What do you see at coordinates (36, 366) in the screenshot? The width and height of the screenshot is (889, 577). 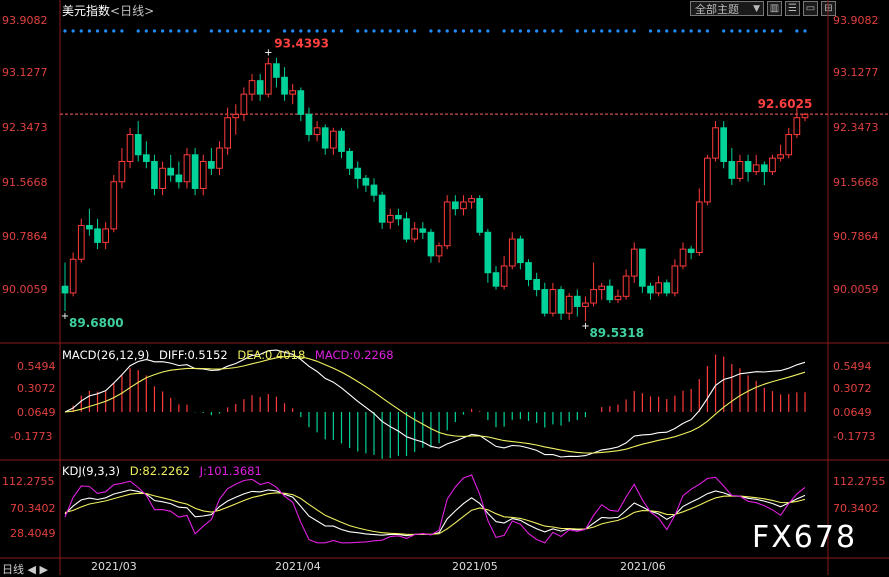 I see `macd-axis-label-left: 0.5494` at bounding box center [36, 366].